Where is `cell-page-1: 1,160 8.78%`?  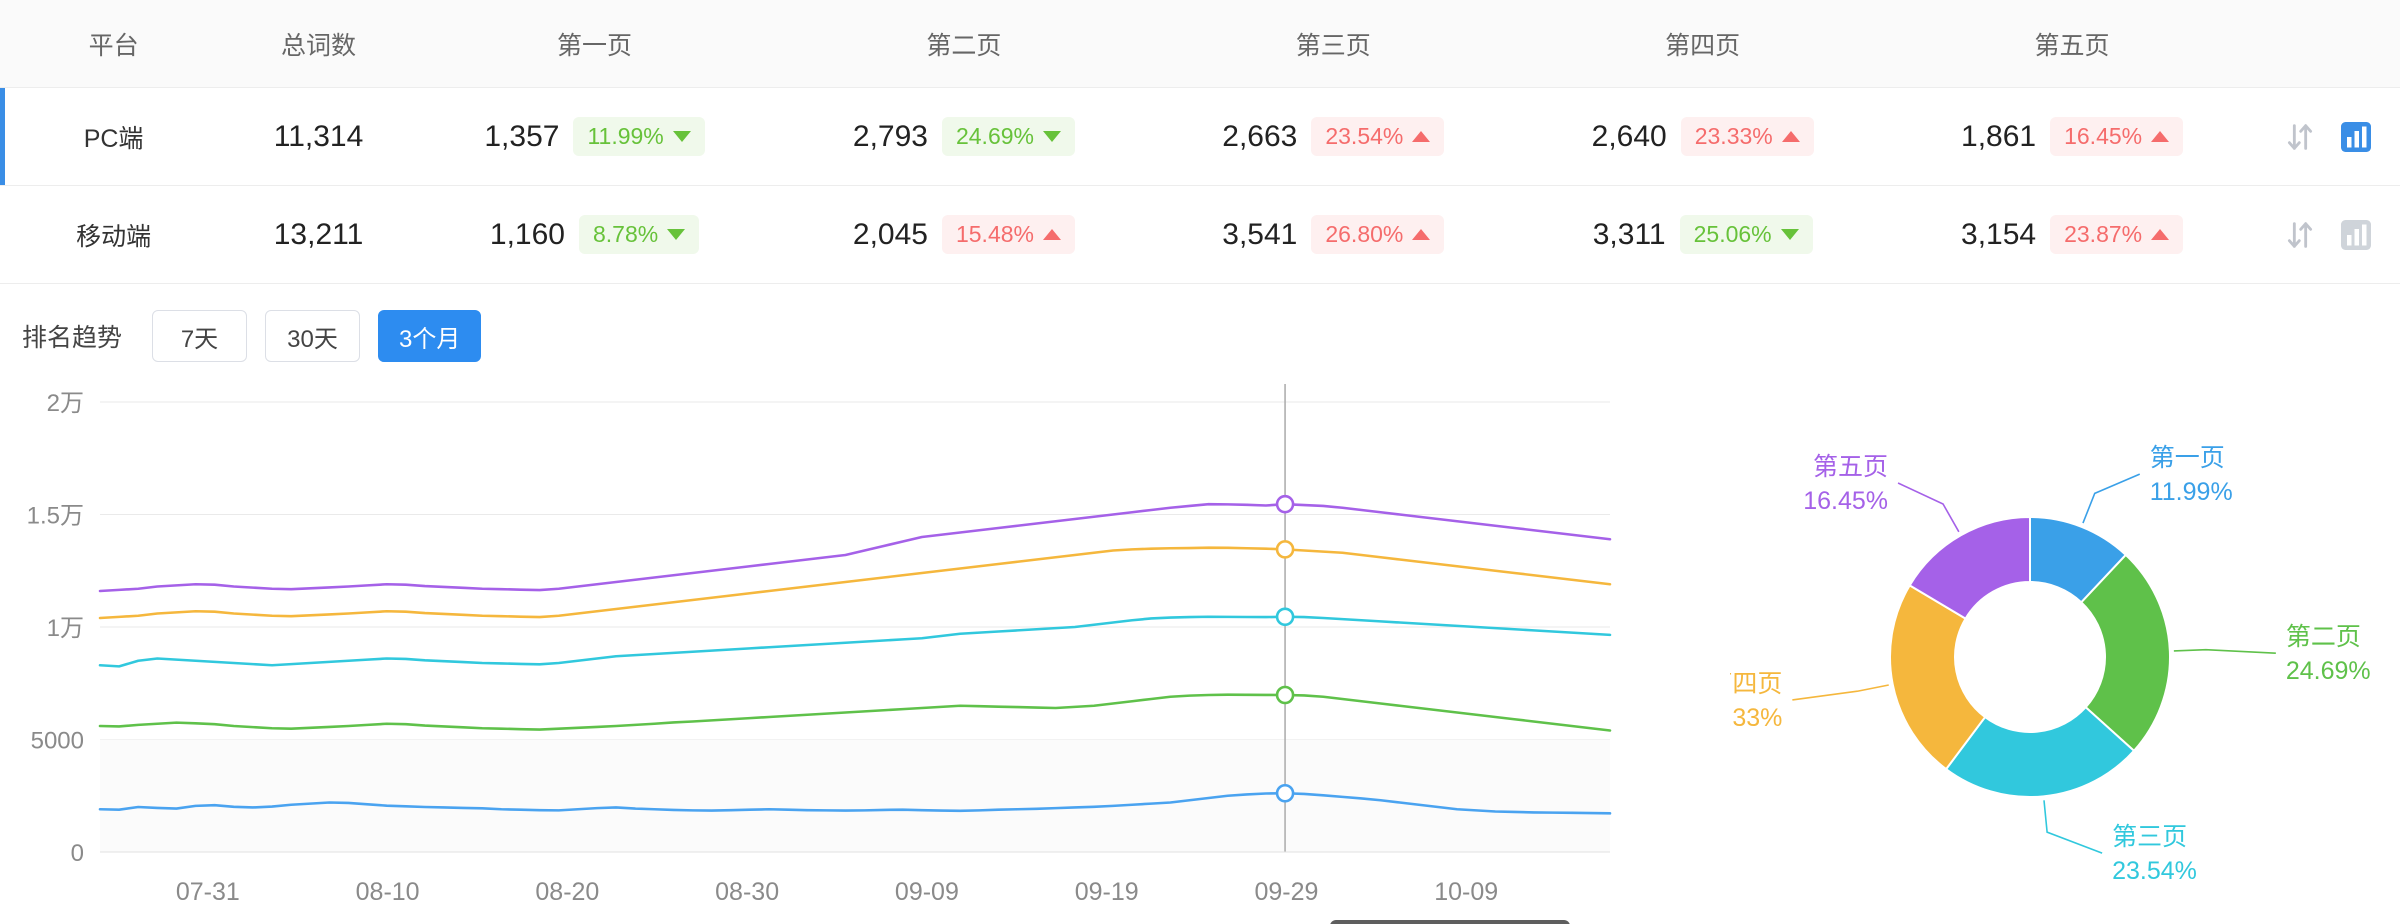 cell-page-1: 1,160 8.78% is located at coordinates (594, 234).